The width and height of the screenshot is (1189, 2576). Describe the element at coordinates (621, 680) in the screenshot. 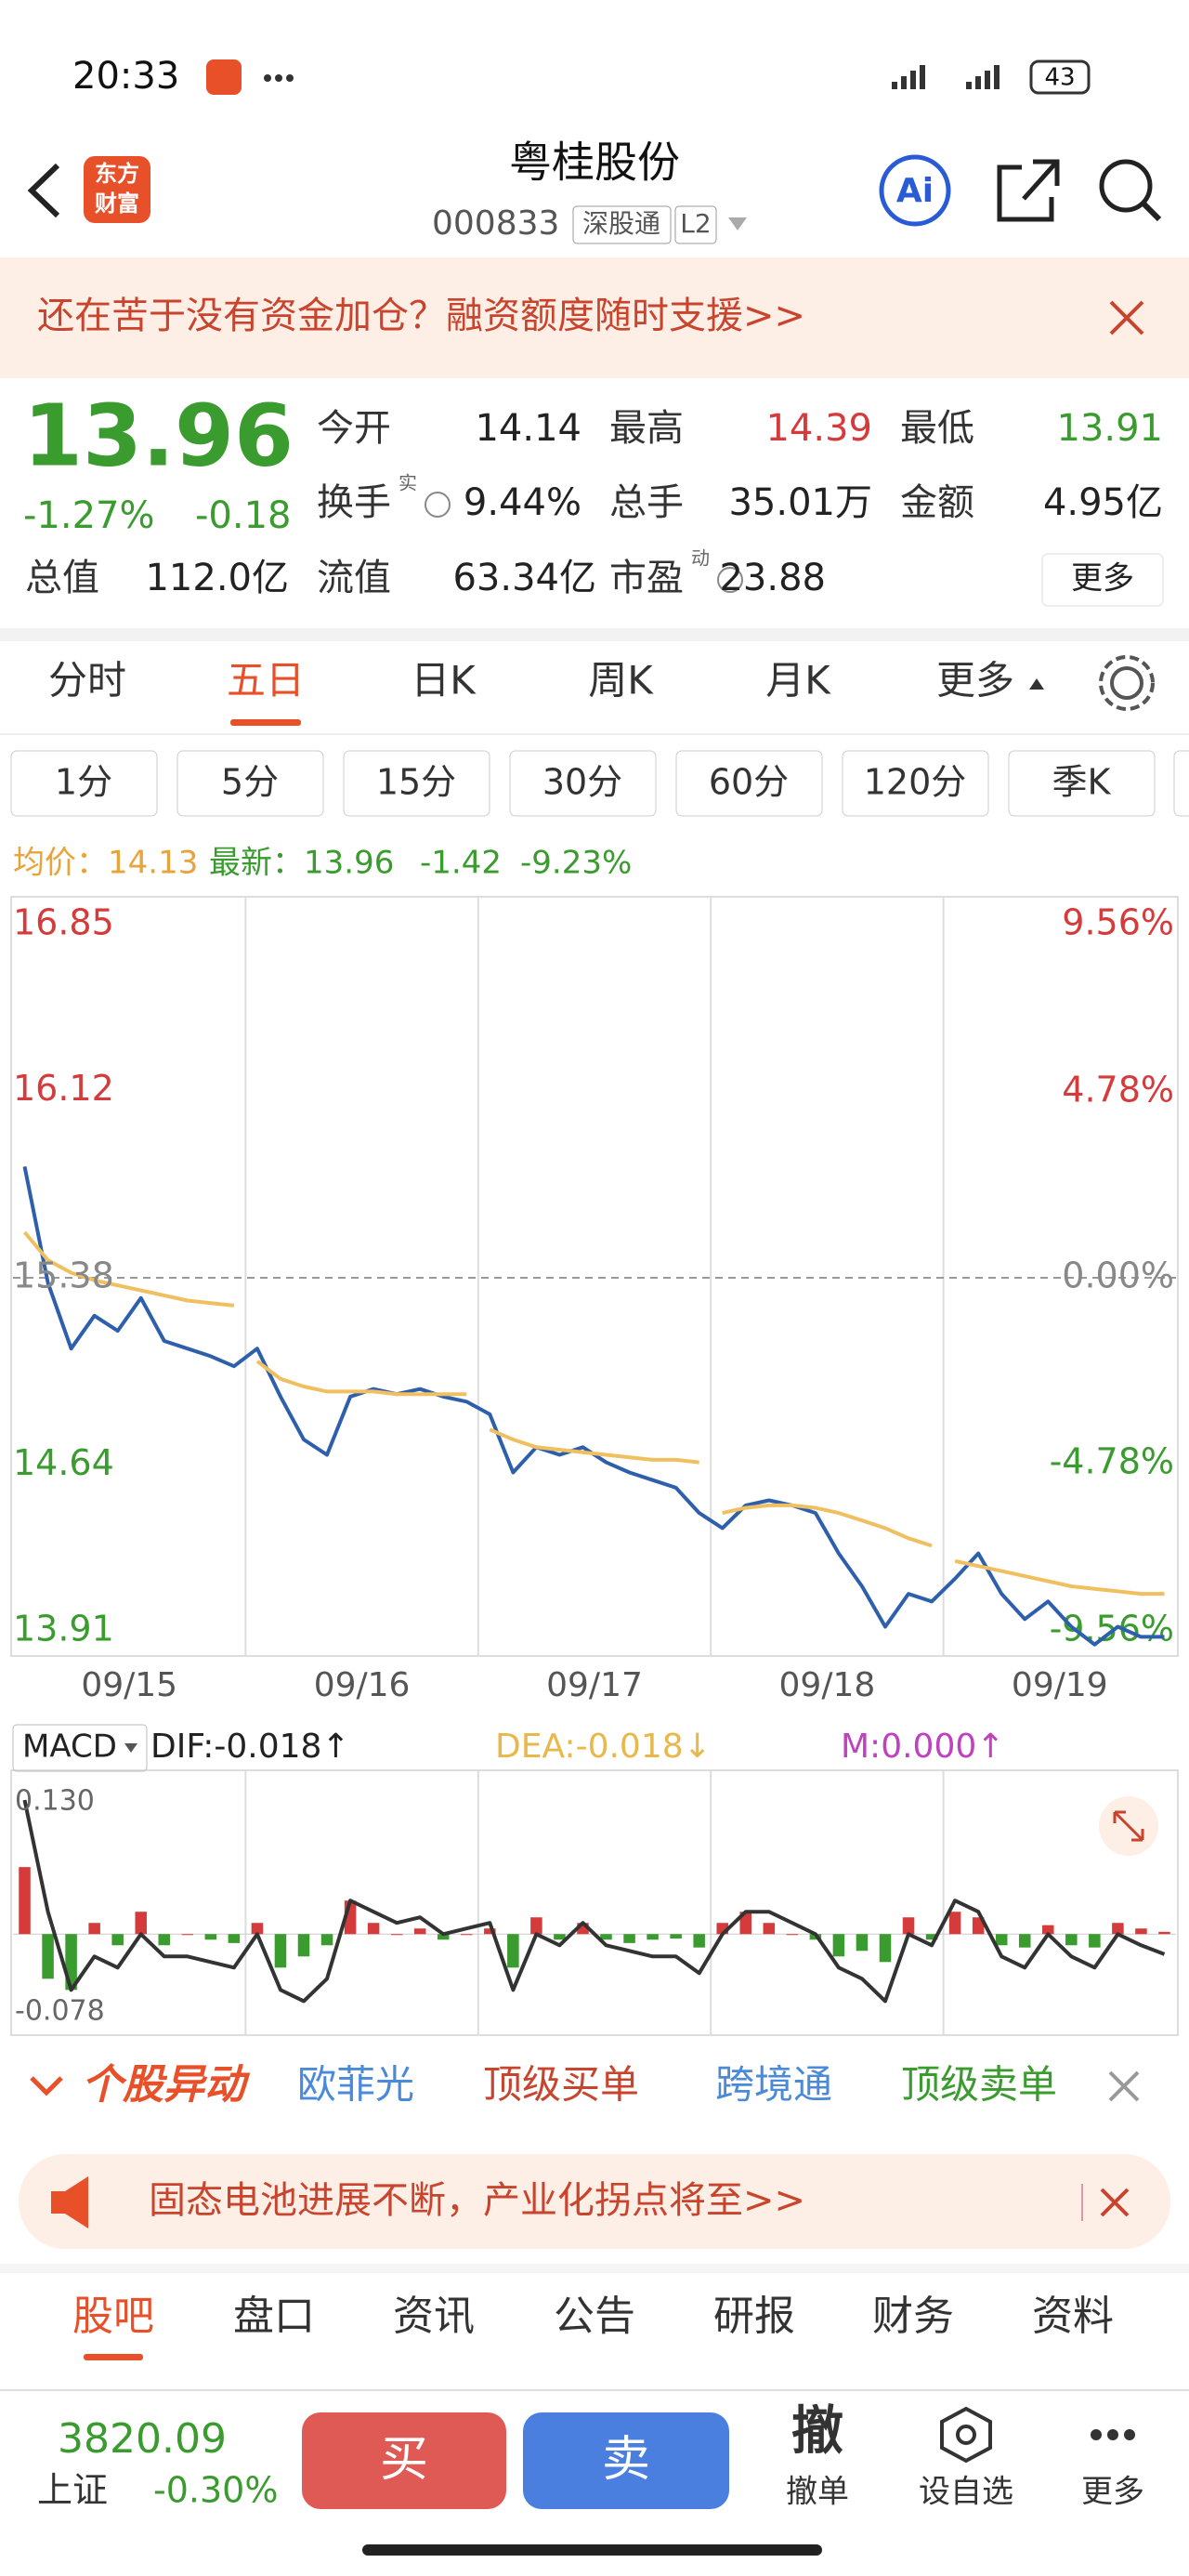

I see `chart-tab: 周K` at that location.